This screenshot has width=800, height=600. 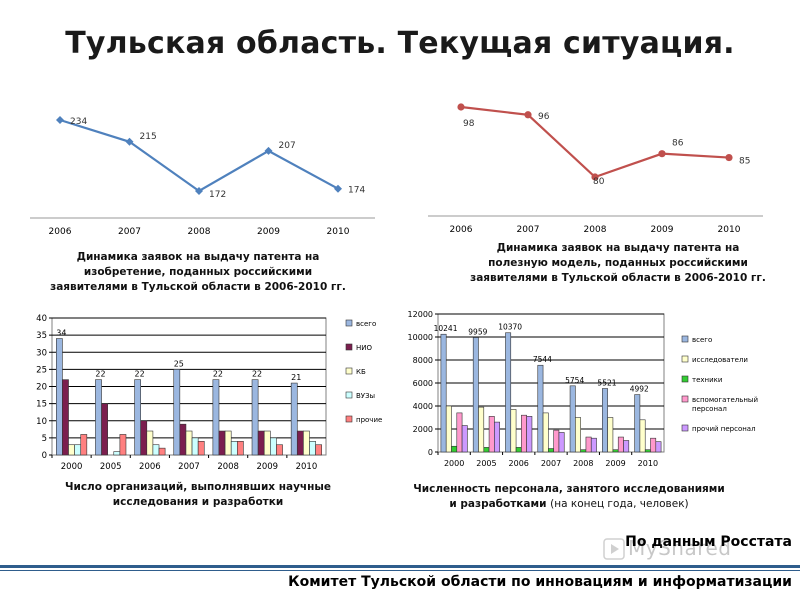 I want to click on footer-rule-thin, so click(x=400, y=570).